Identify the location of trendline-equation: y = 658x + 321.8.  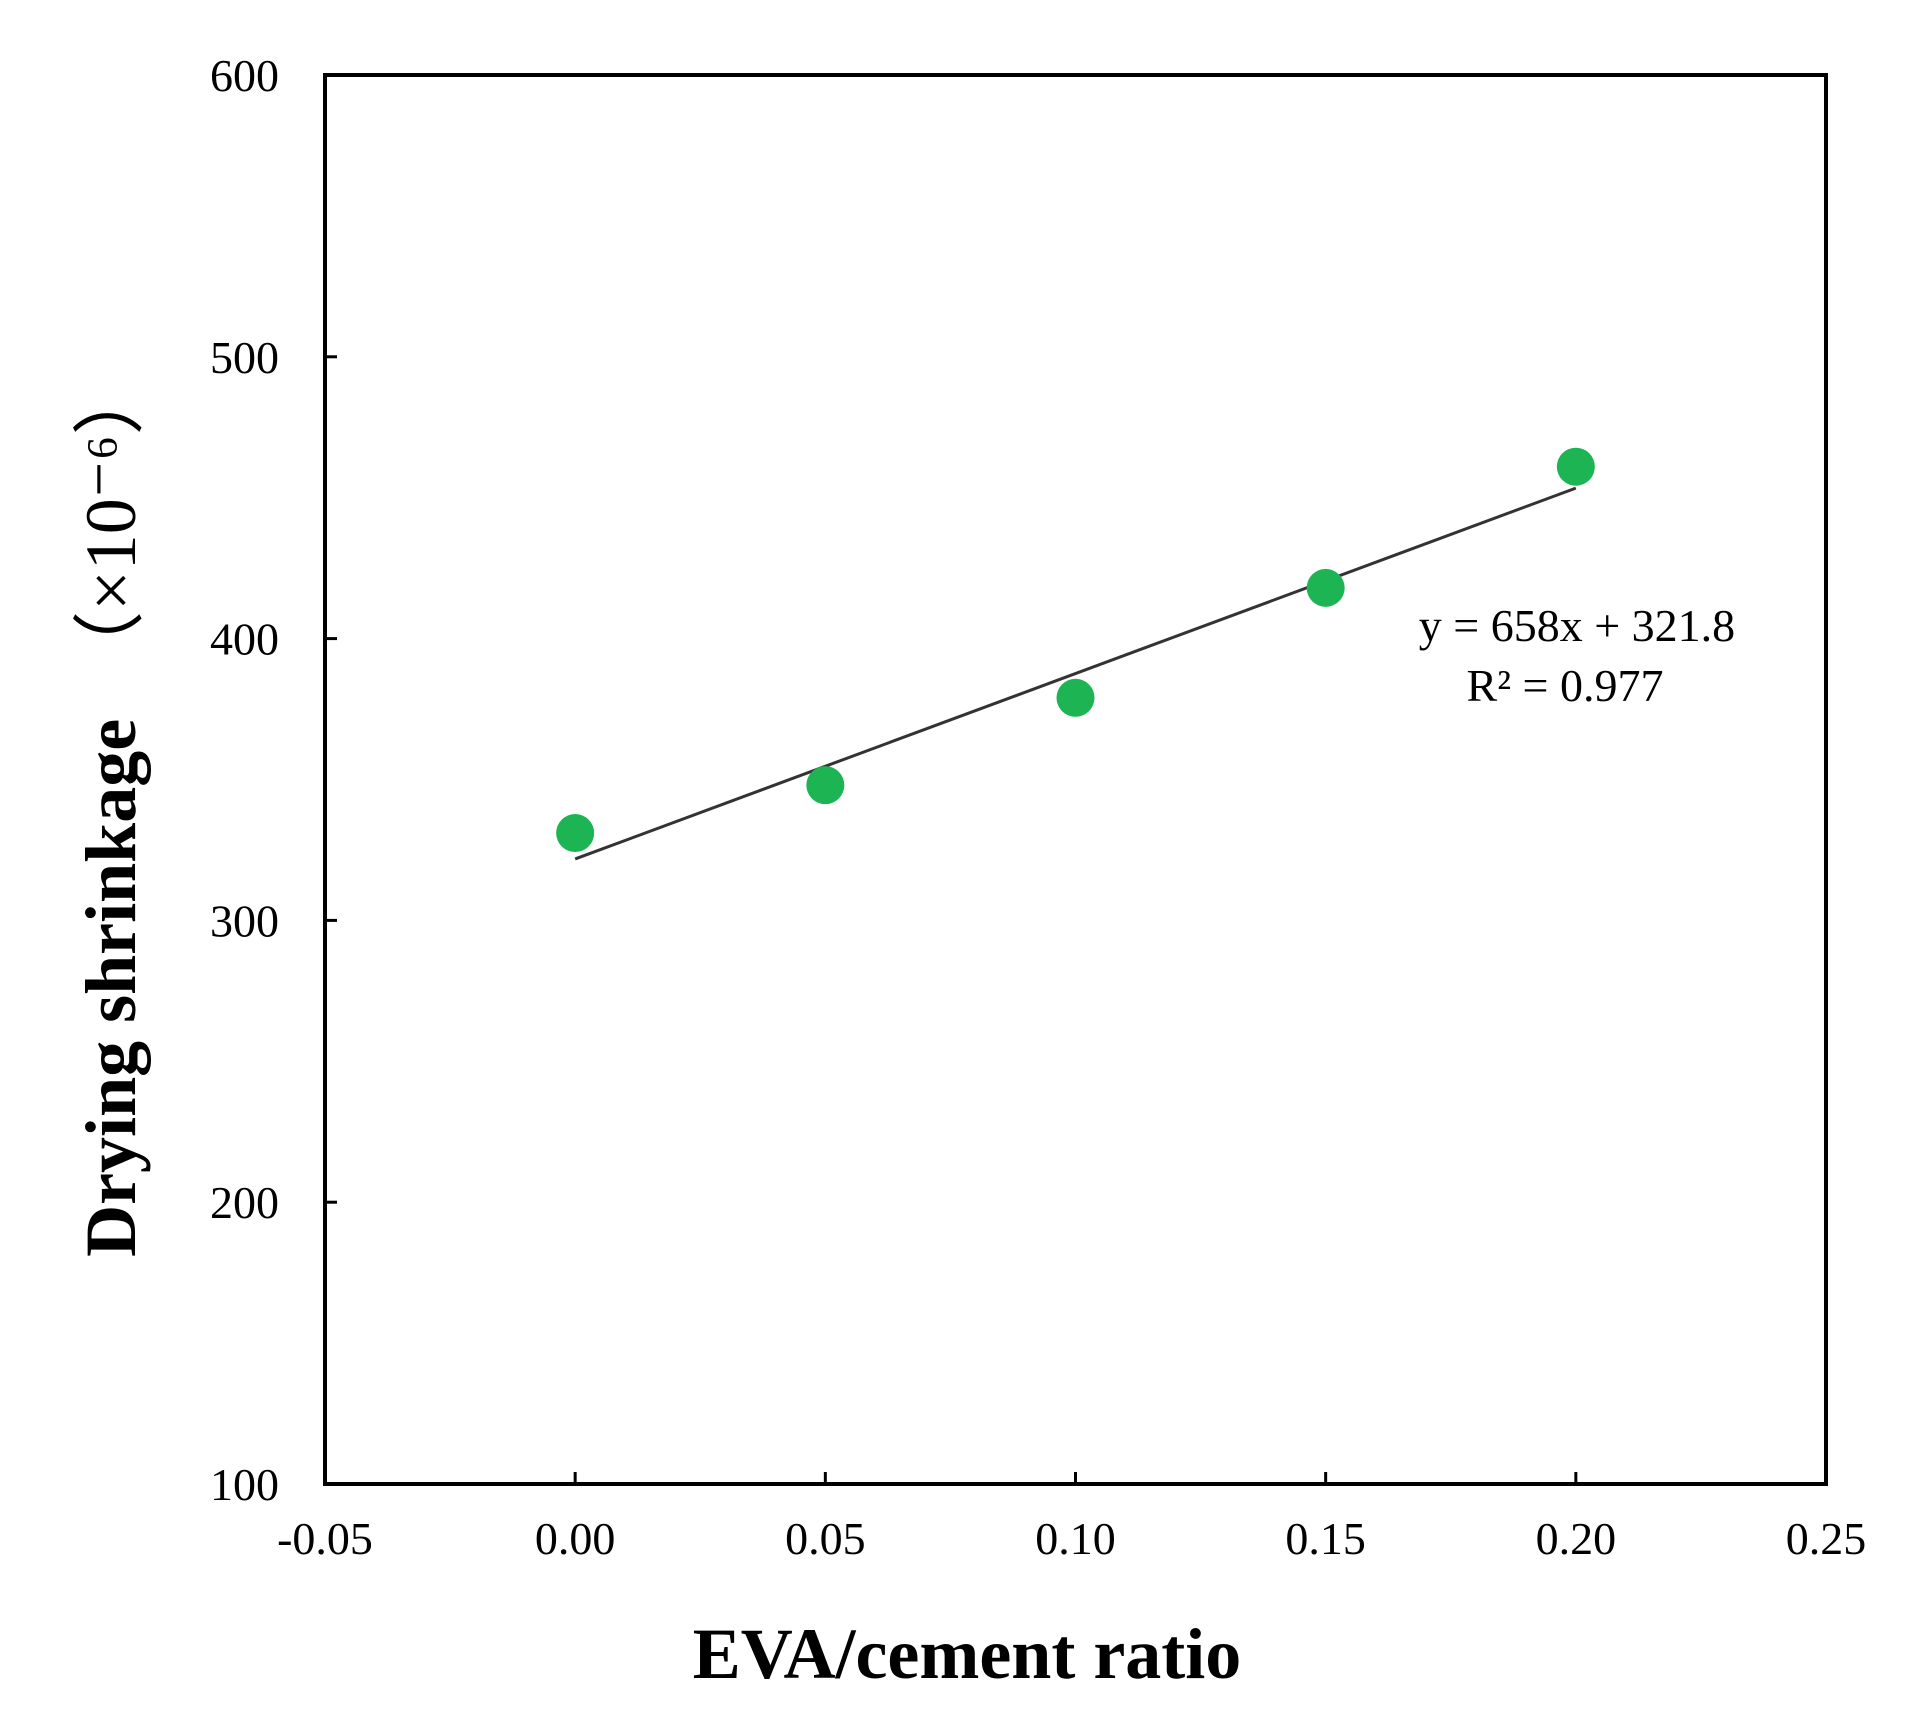
(1577, 625).